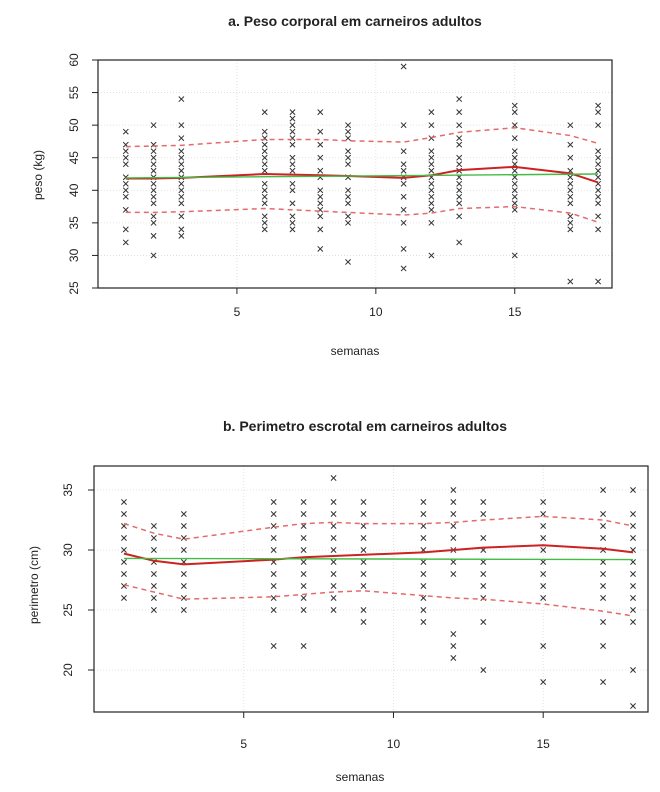  What do you see at coordinates (378, 600) in the screenshot?
I see `lower-line` at bounding box center [378, 600].